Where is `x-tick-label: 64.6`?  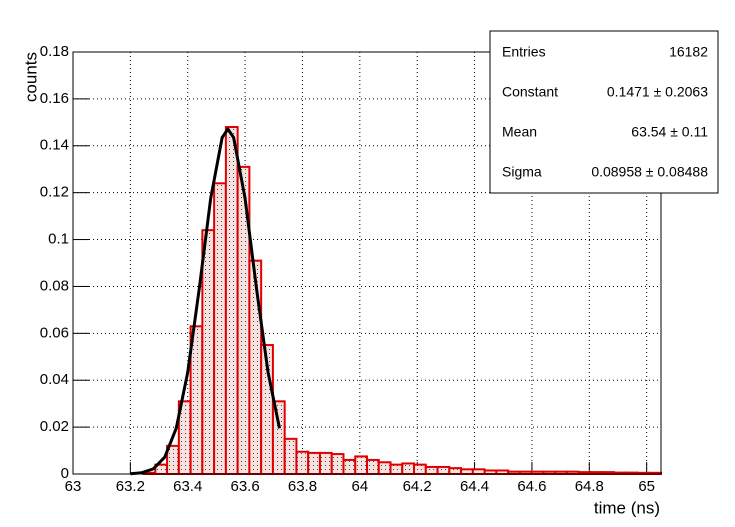
x-tick-label: 64.6 is located at coordinates (531, 486).